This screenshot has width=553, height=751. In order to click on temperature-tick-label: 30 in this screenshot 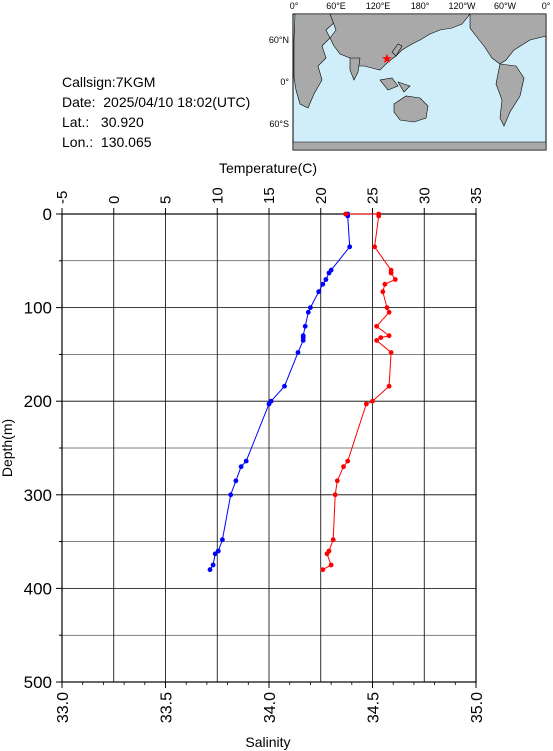, I will do `click(424, 195)`.